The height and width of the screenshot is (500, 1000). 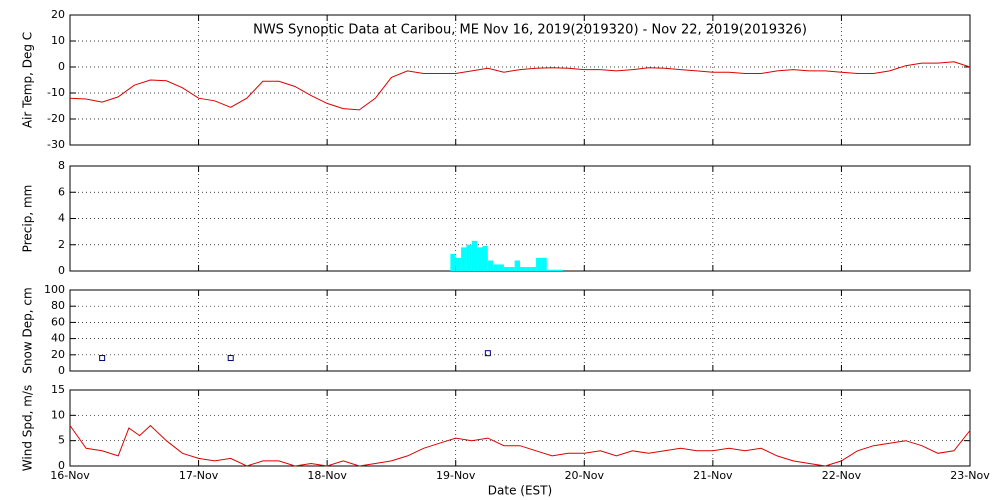 I want to click on y-axis-label: Wind Spd, m/s, so click(x=28, y=428).